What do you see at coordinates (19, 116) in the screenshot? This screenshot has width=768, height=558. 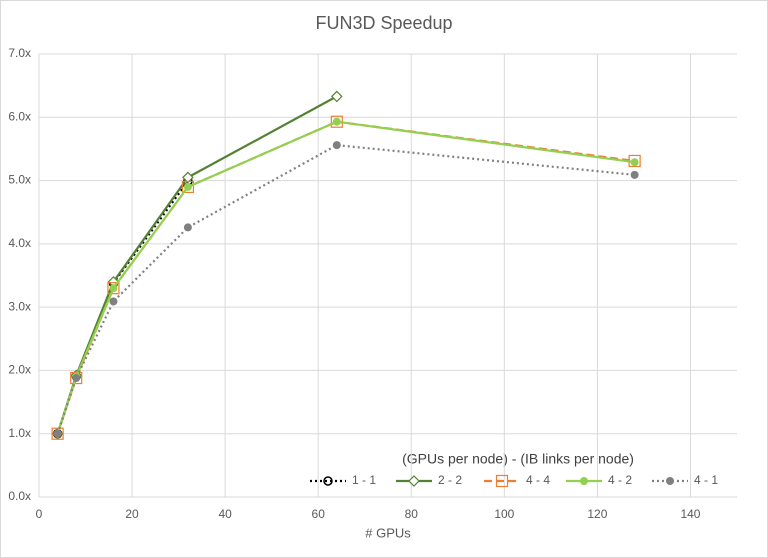 I see `y-tick-label: 6.0x` at bounding box center [19, 116].